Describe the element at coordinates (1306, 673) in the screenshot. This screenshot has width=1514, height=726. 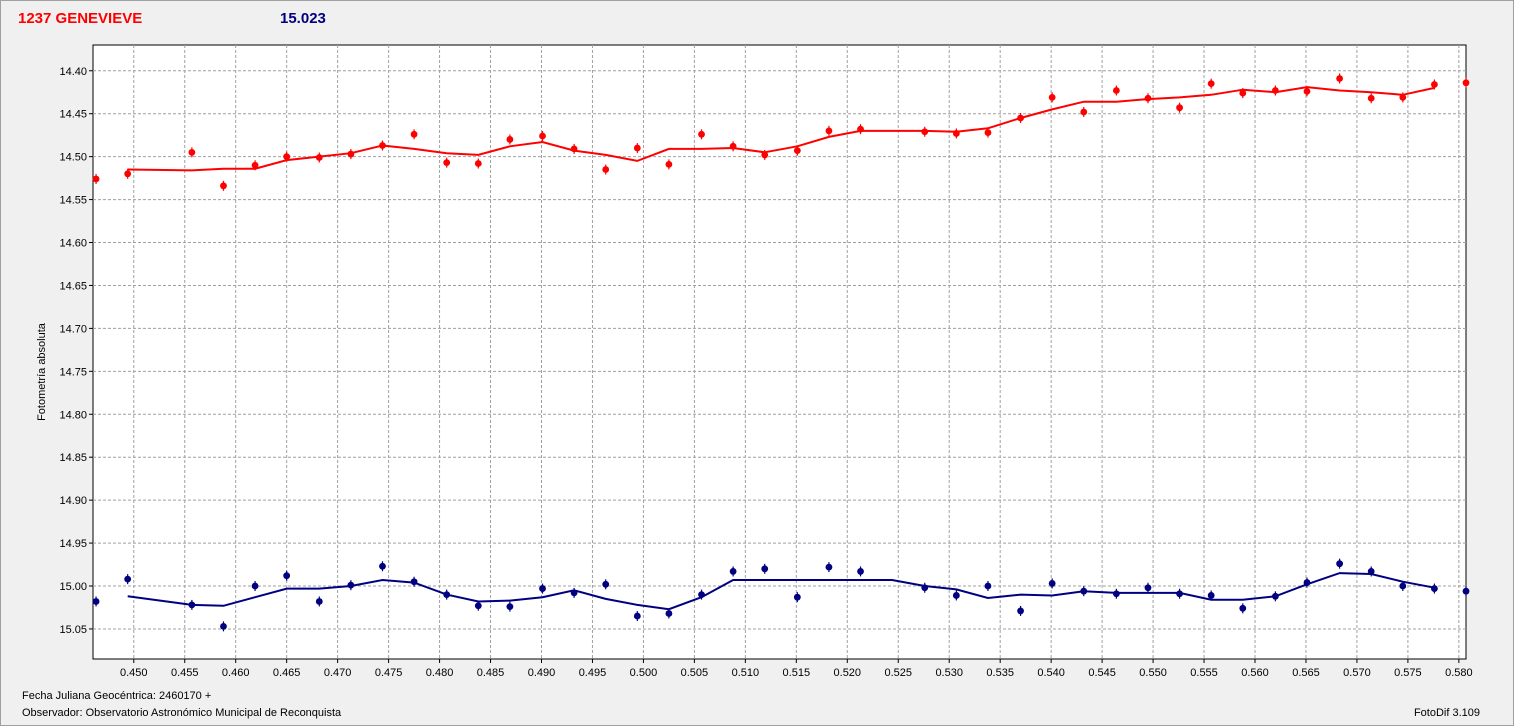
I see `x-tick-label: 0.565` at that location.